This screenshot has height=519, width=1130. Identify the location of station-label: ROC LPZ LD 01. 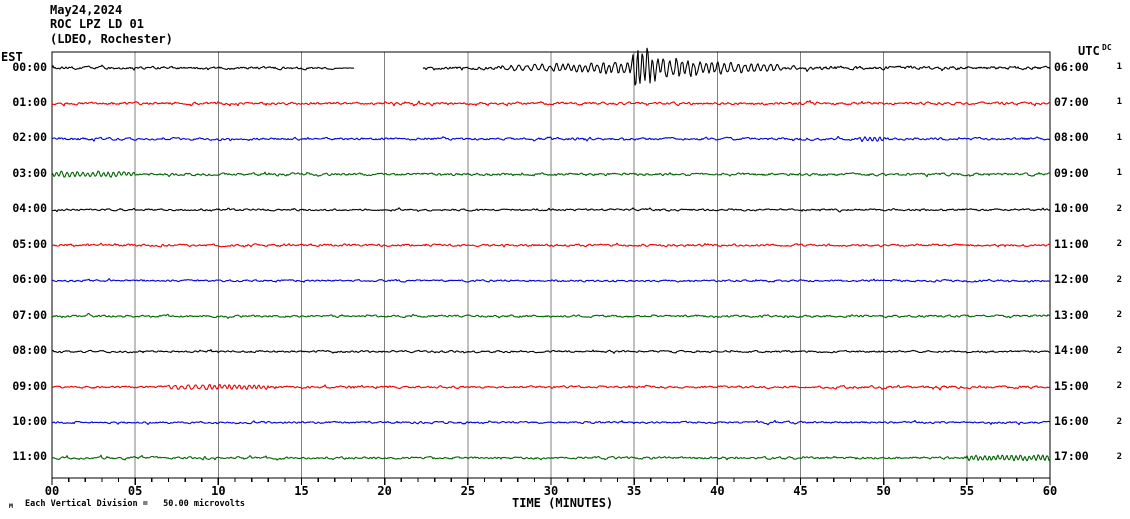
(97, 24).